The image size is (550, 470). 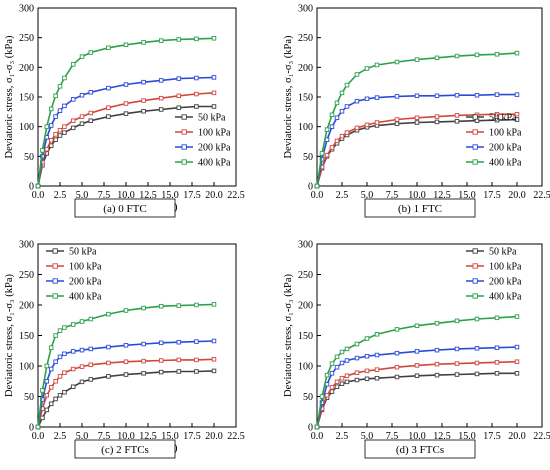 I want to click on x-tick-label: 22.5, so click(x=236, y=436).